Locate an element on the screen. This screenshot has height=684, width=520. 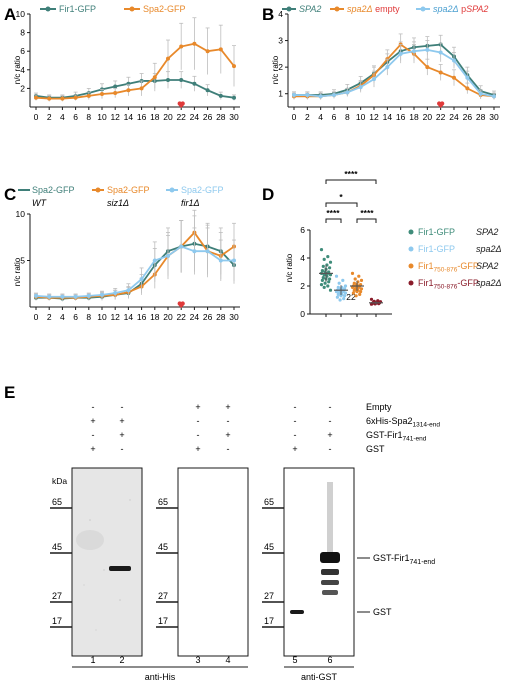
band-label-gst: GST is located at coordinates (382, 612).